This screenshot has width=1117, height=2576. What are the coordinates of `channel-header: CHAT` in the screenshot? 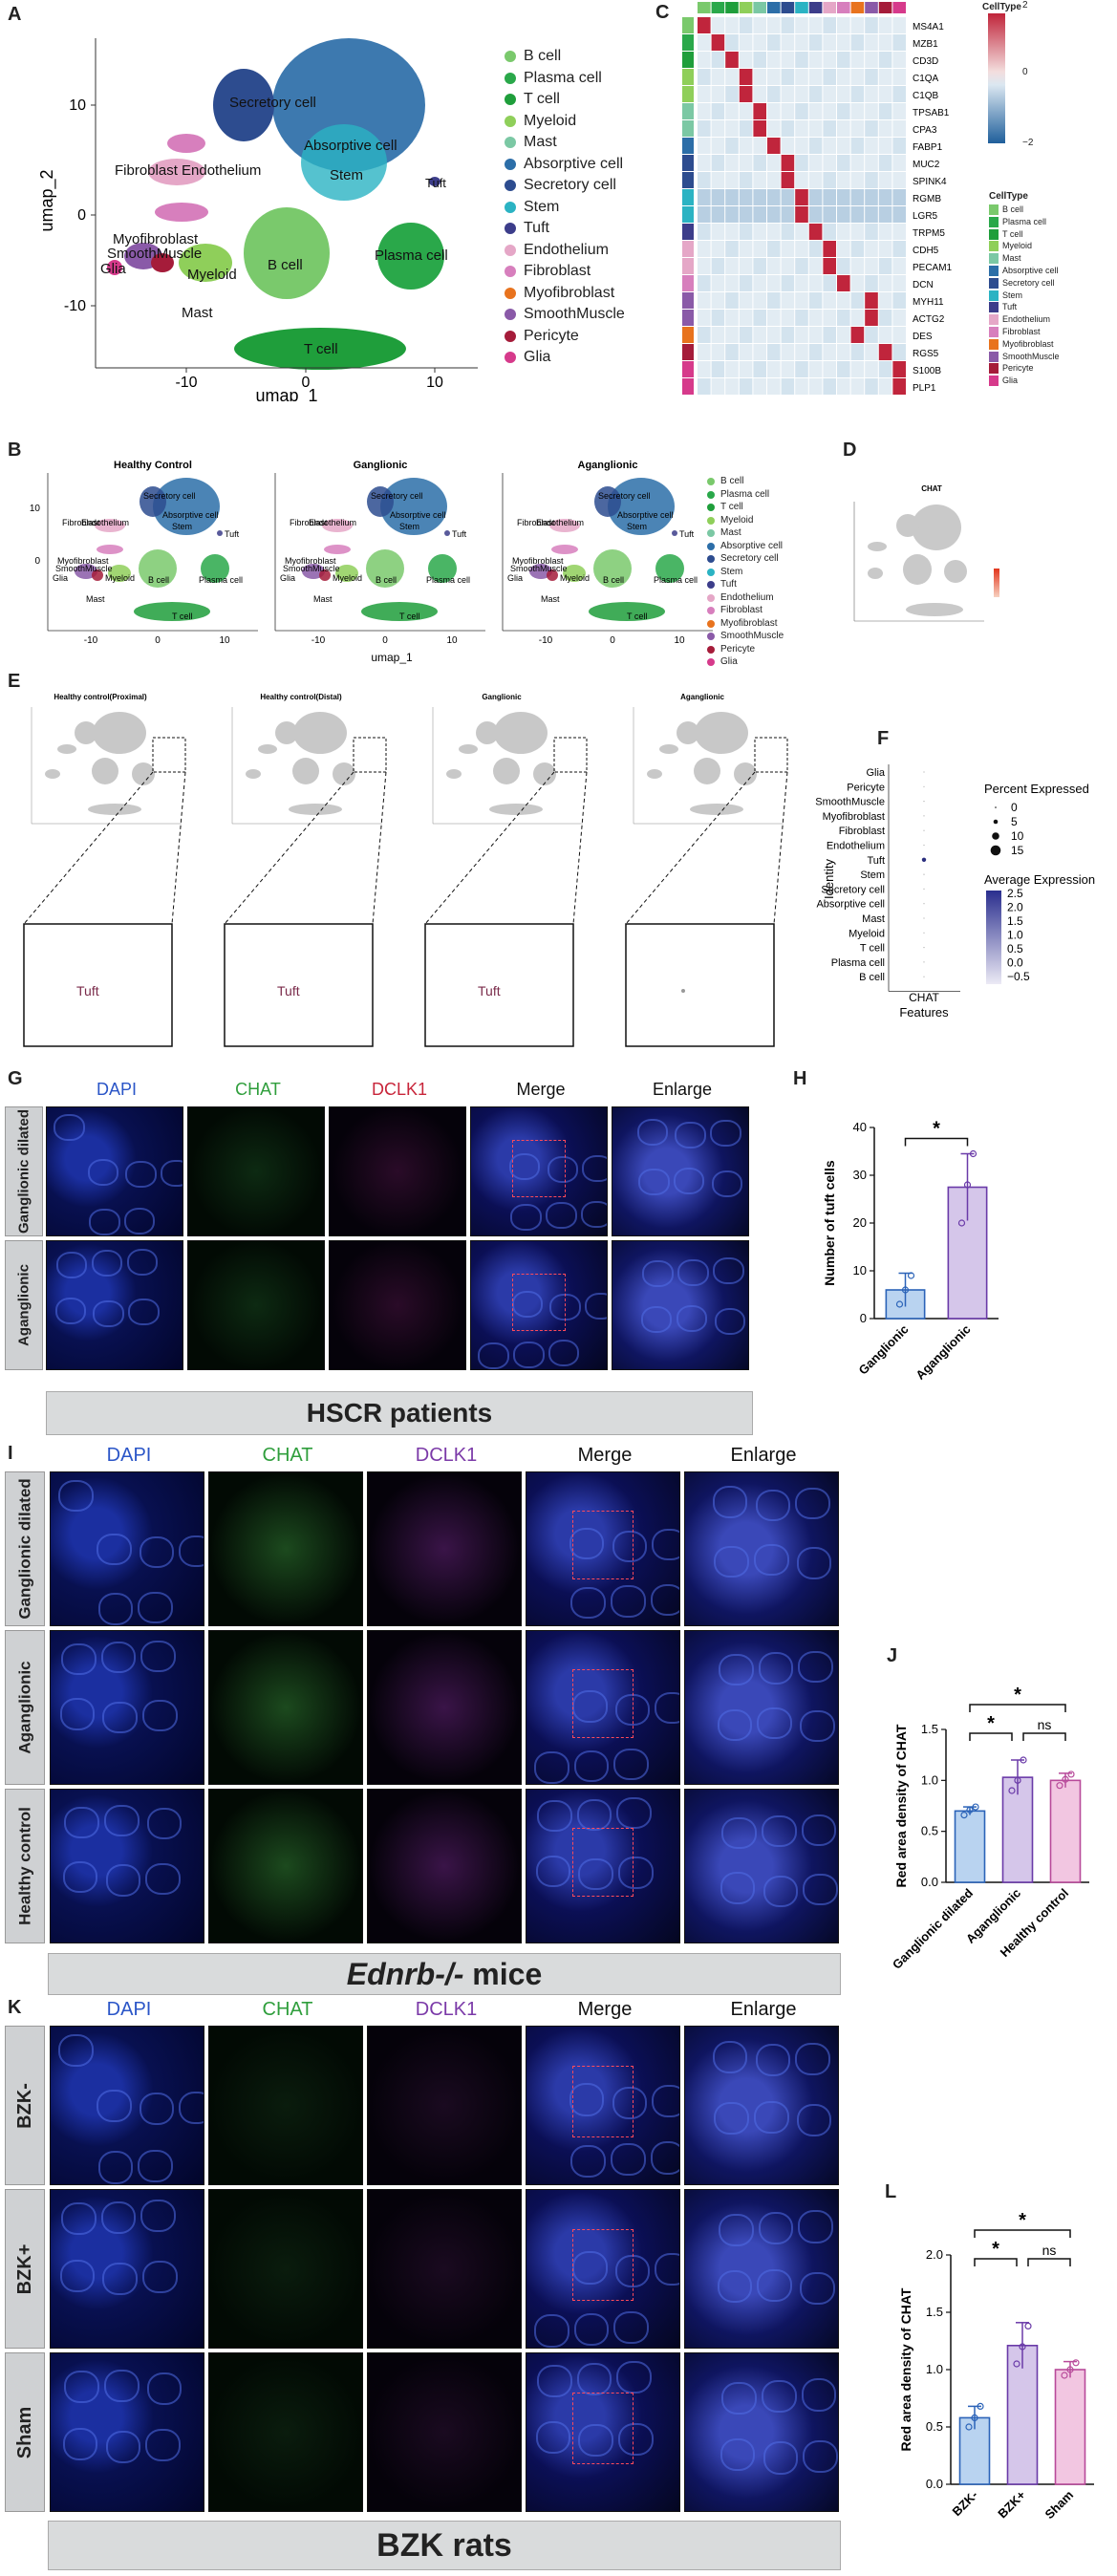 It's located at (258, 1089).